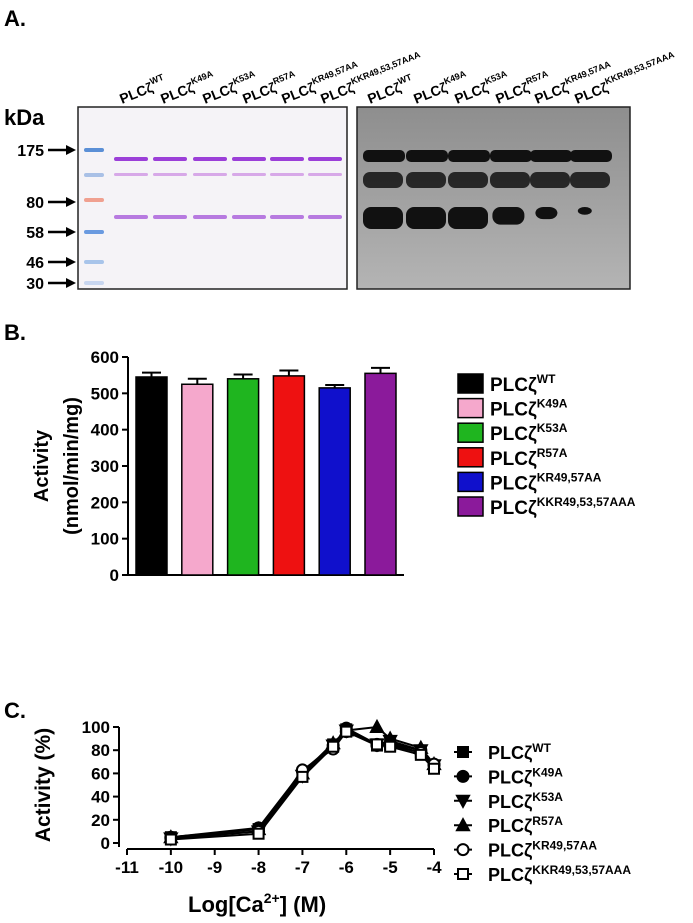 The width and height of the screenshot is (693, 923). Describe the element at coordinates (346, 867) in the screenshot. I see `x-tick-label: -6` at that location.